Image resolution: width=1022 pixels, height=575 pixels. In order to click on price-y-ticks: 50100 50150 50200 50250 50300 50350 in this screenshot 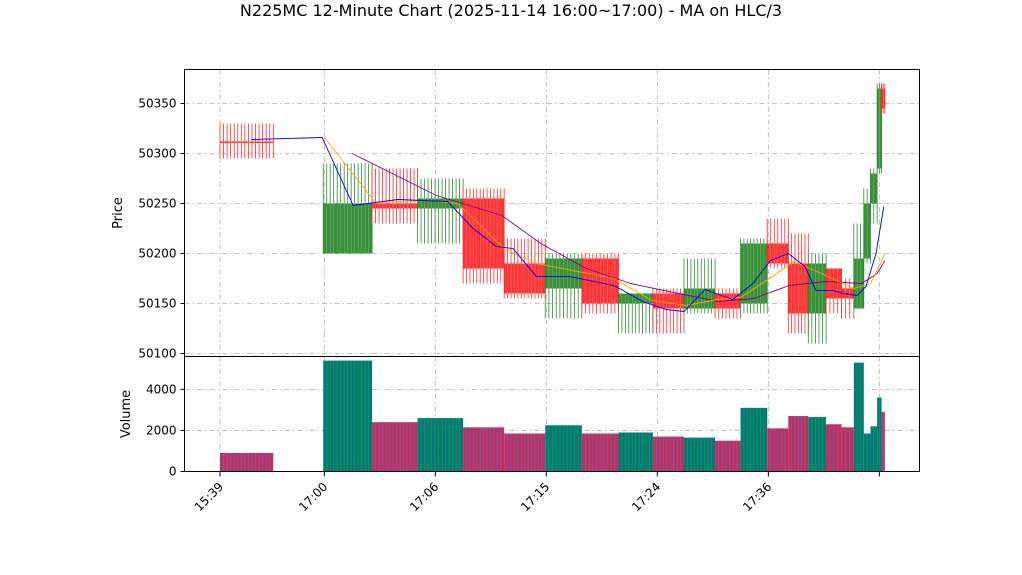, I will do `click(161, 229)`.